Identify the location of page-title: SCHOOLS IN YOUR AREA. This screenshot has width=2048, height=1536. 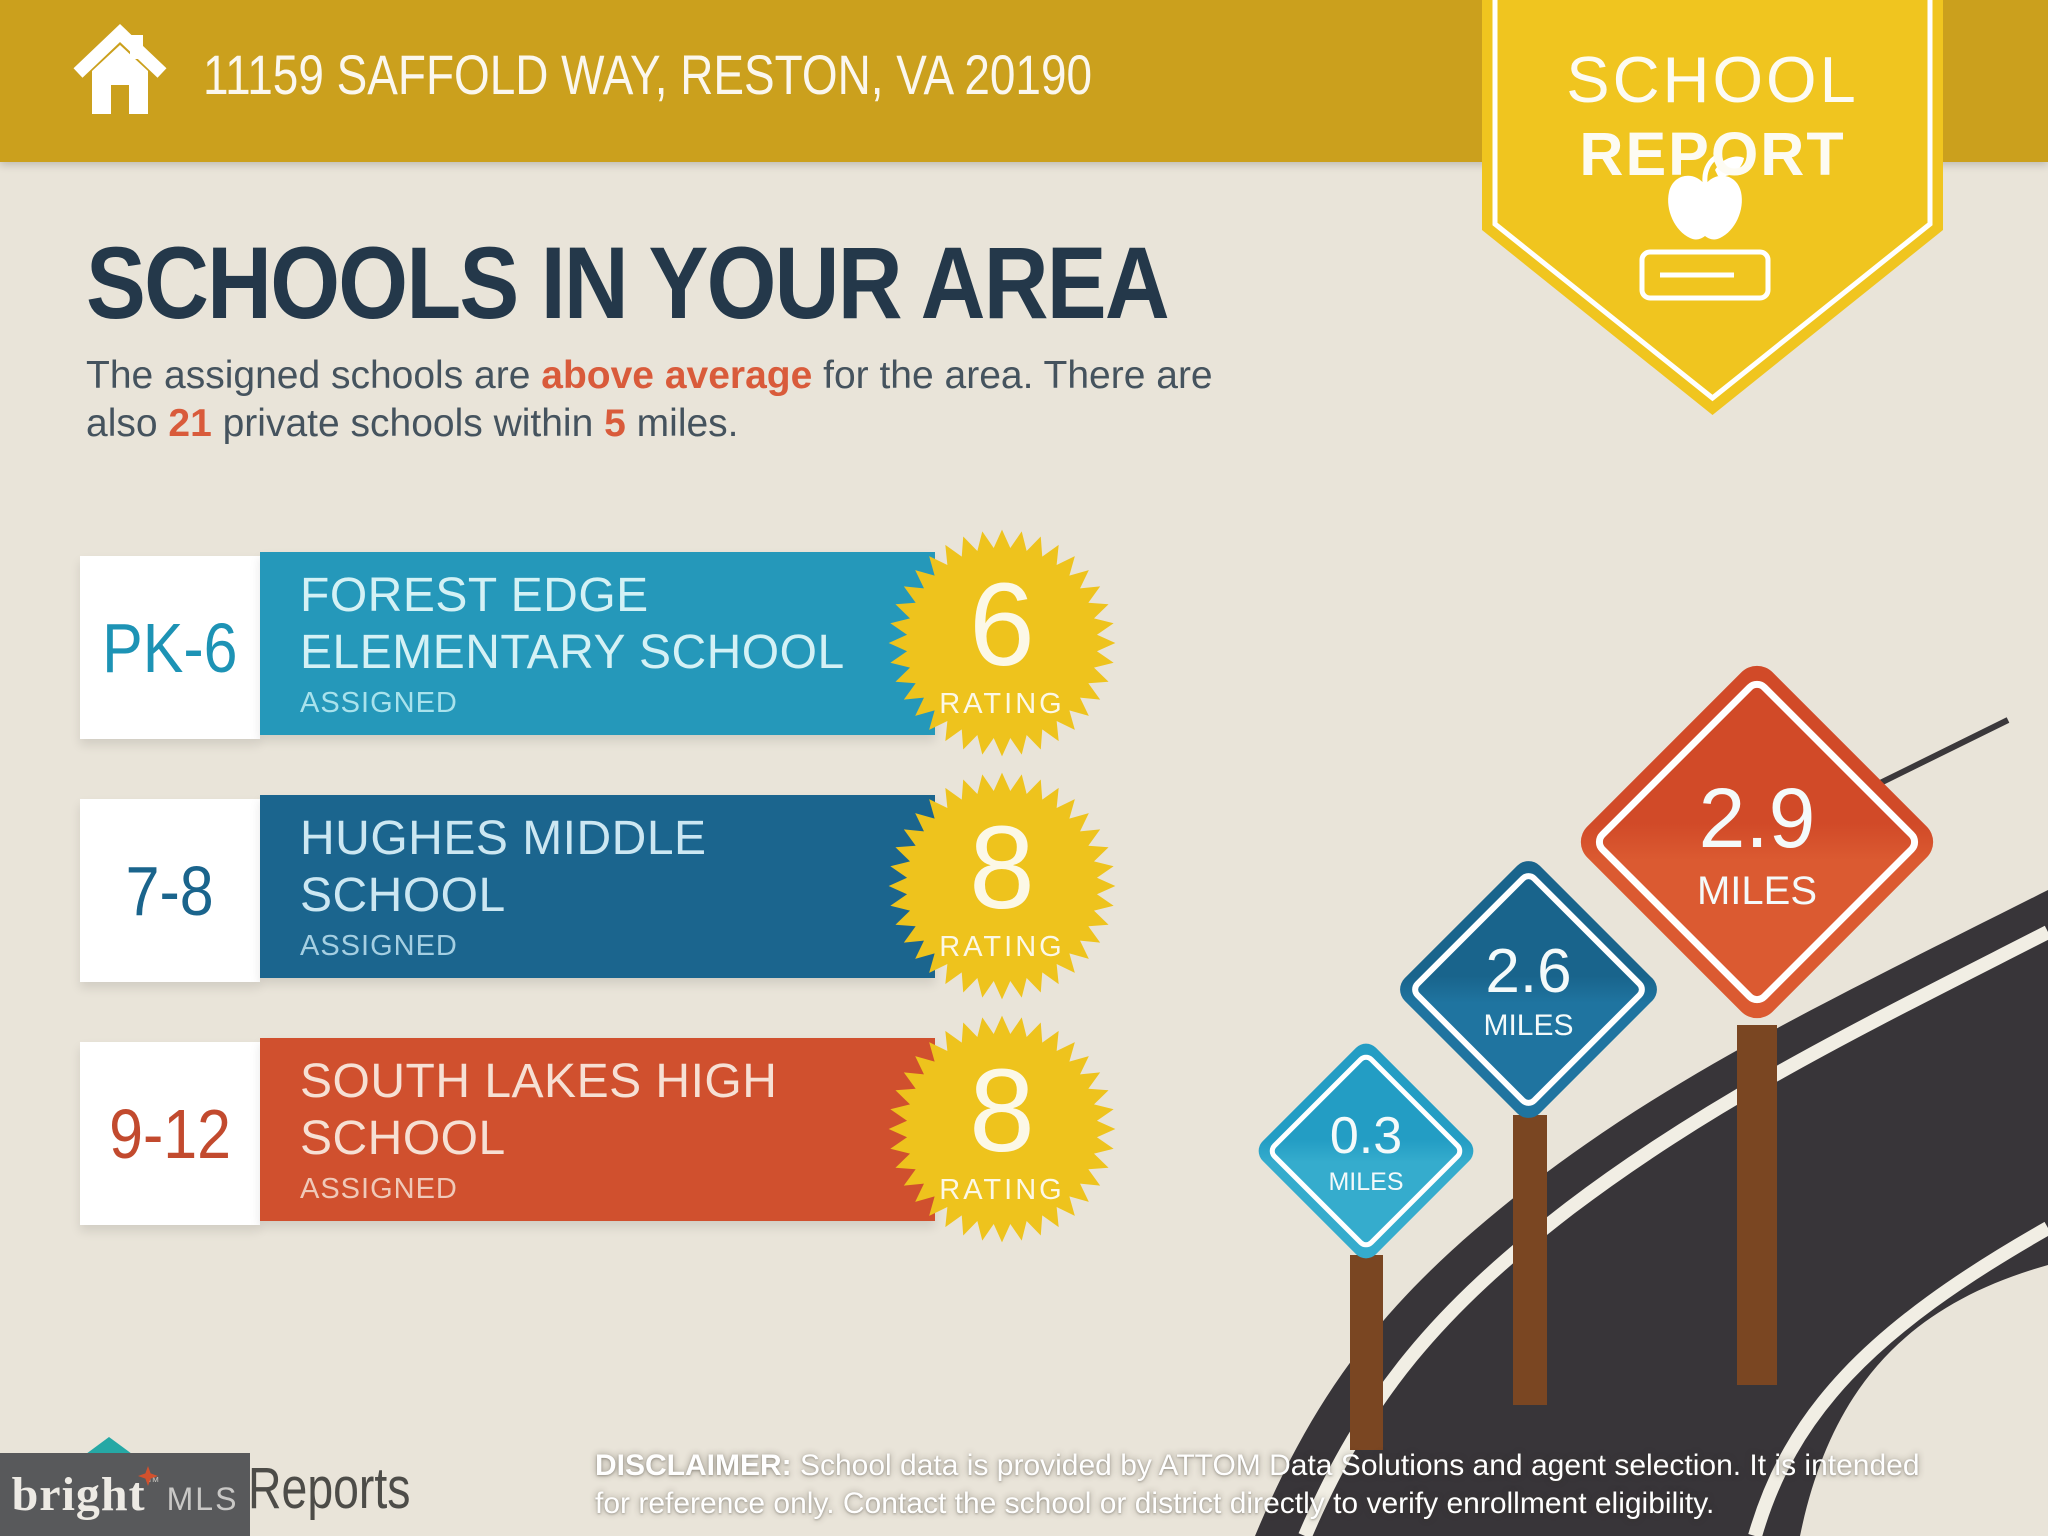
(628, 283).